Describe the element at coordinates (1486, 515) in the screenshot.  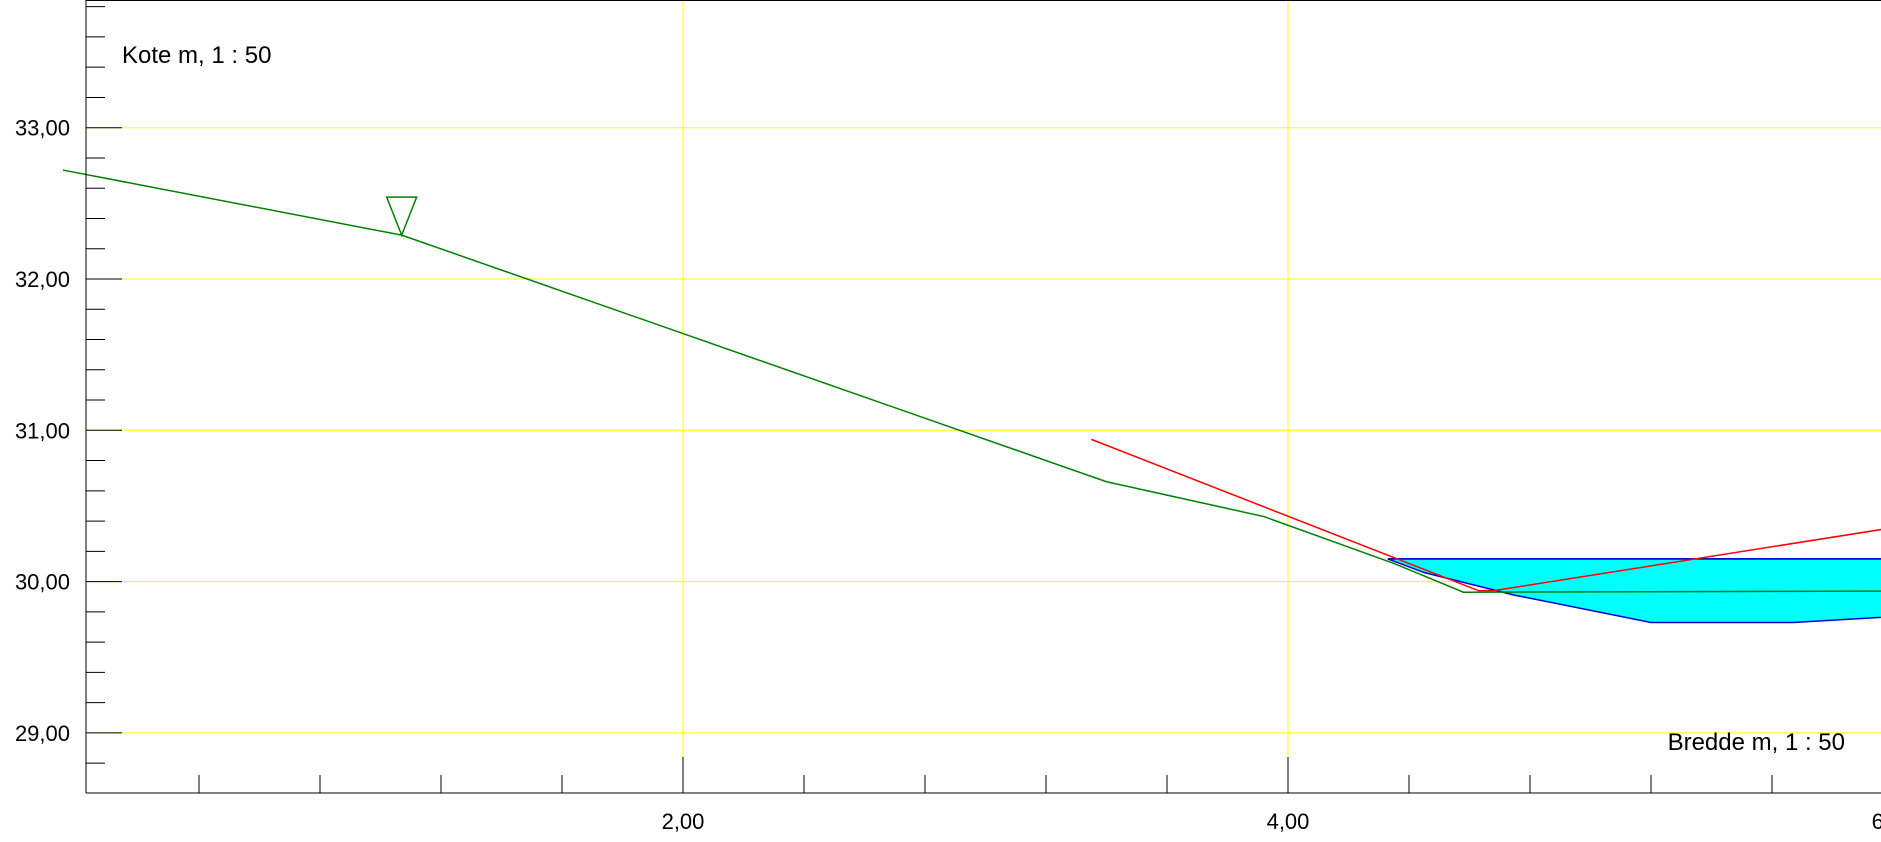
I see `design-profile-line` at that location.